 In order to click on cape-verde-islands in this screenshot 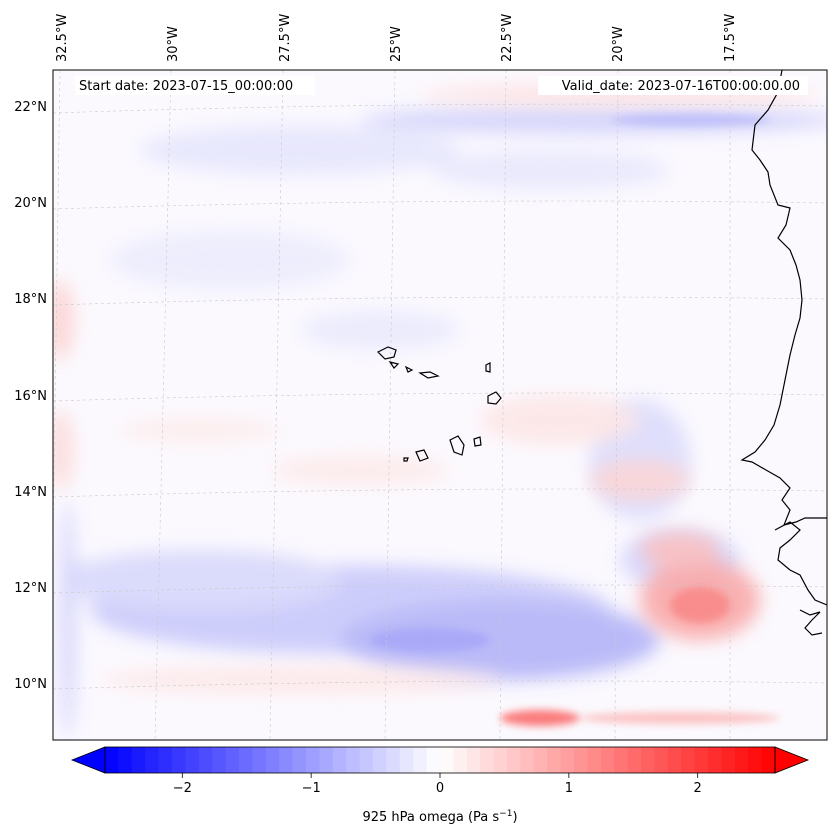, I will do `click(439, 404)`.